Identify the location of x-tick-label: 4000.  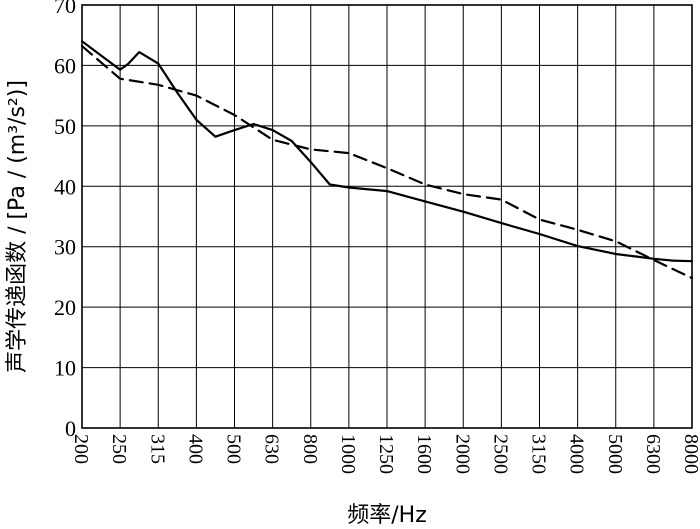
(577, 454).